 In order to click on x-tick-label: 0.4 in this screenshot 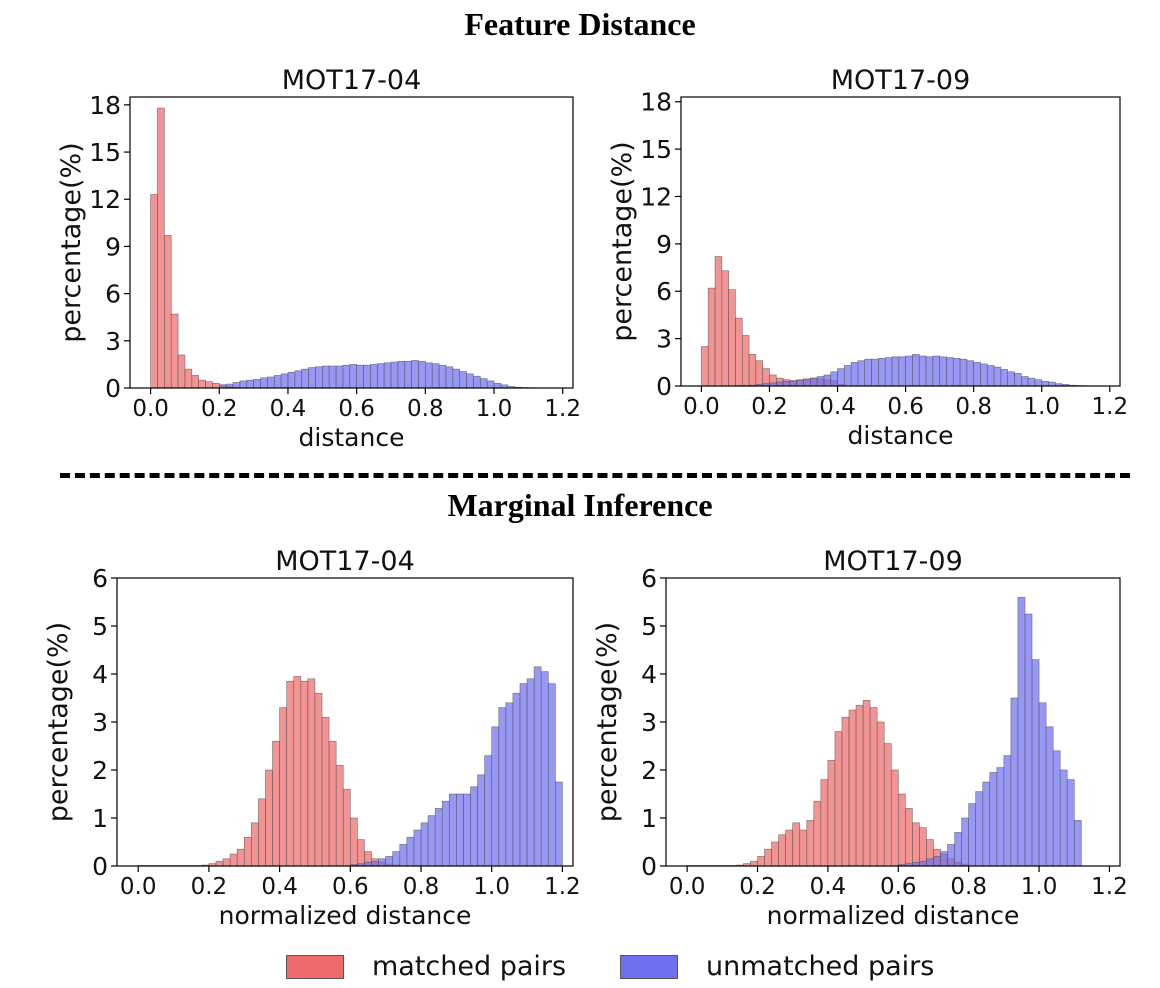, I will do `click(837, 407)`.